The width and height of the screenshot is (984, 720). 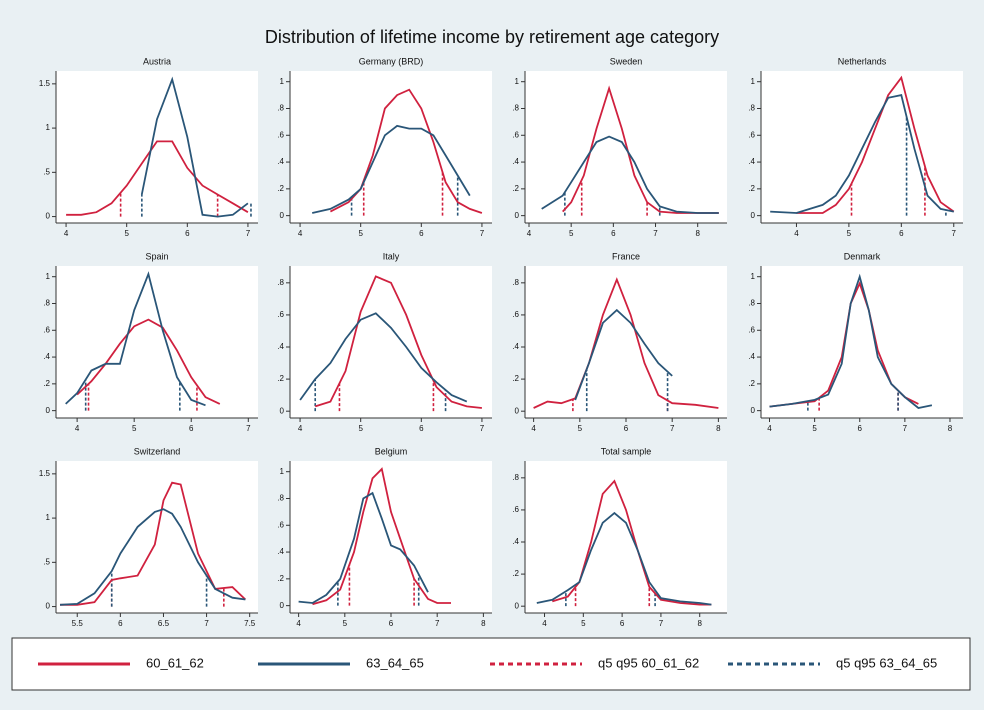 What do you see at coordinates (391, 256) in the screenshot?
I see `panel-title: Italy` at bounding box center [391, 256].